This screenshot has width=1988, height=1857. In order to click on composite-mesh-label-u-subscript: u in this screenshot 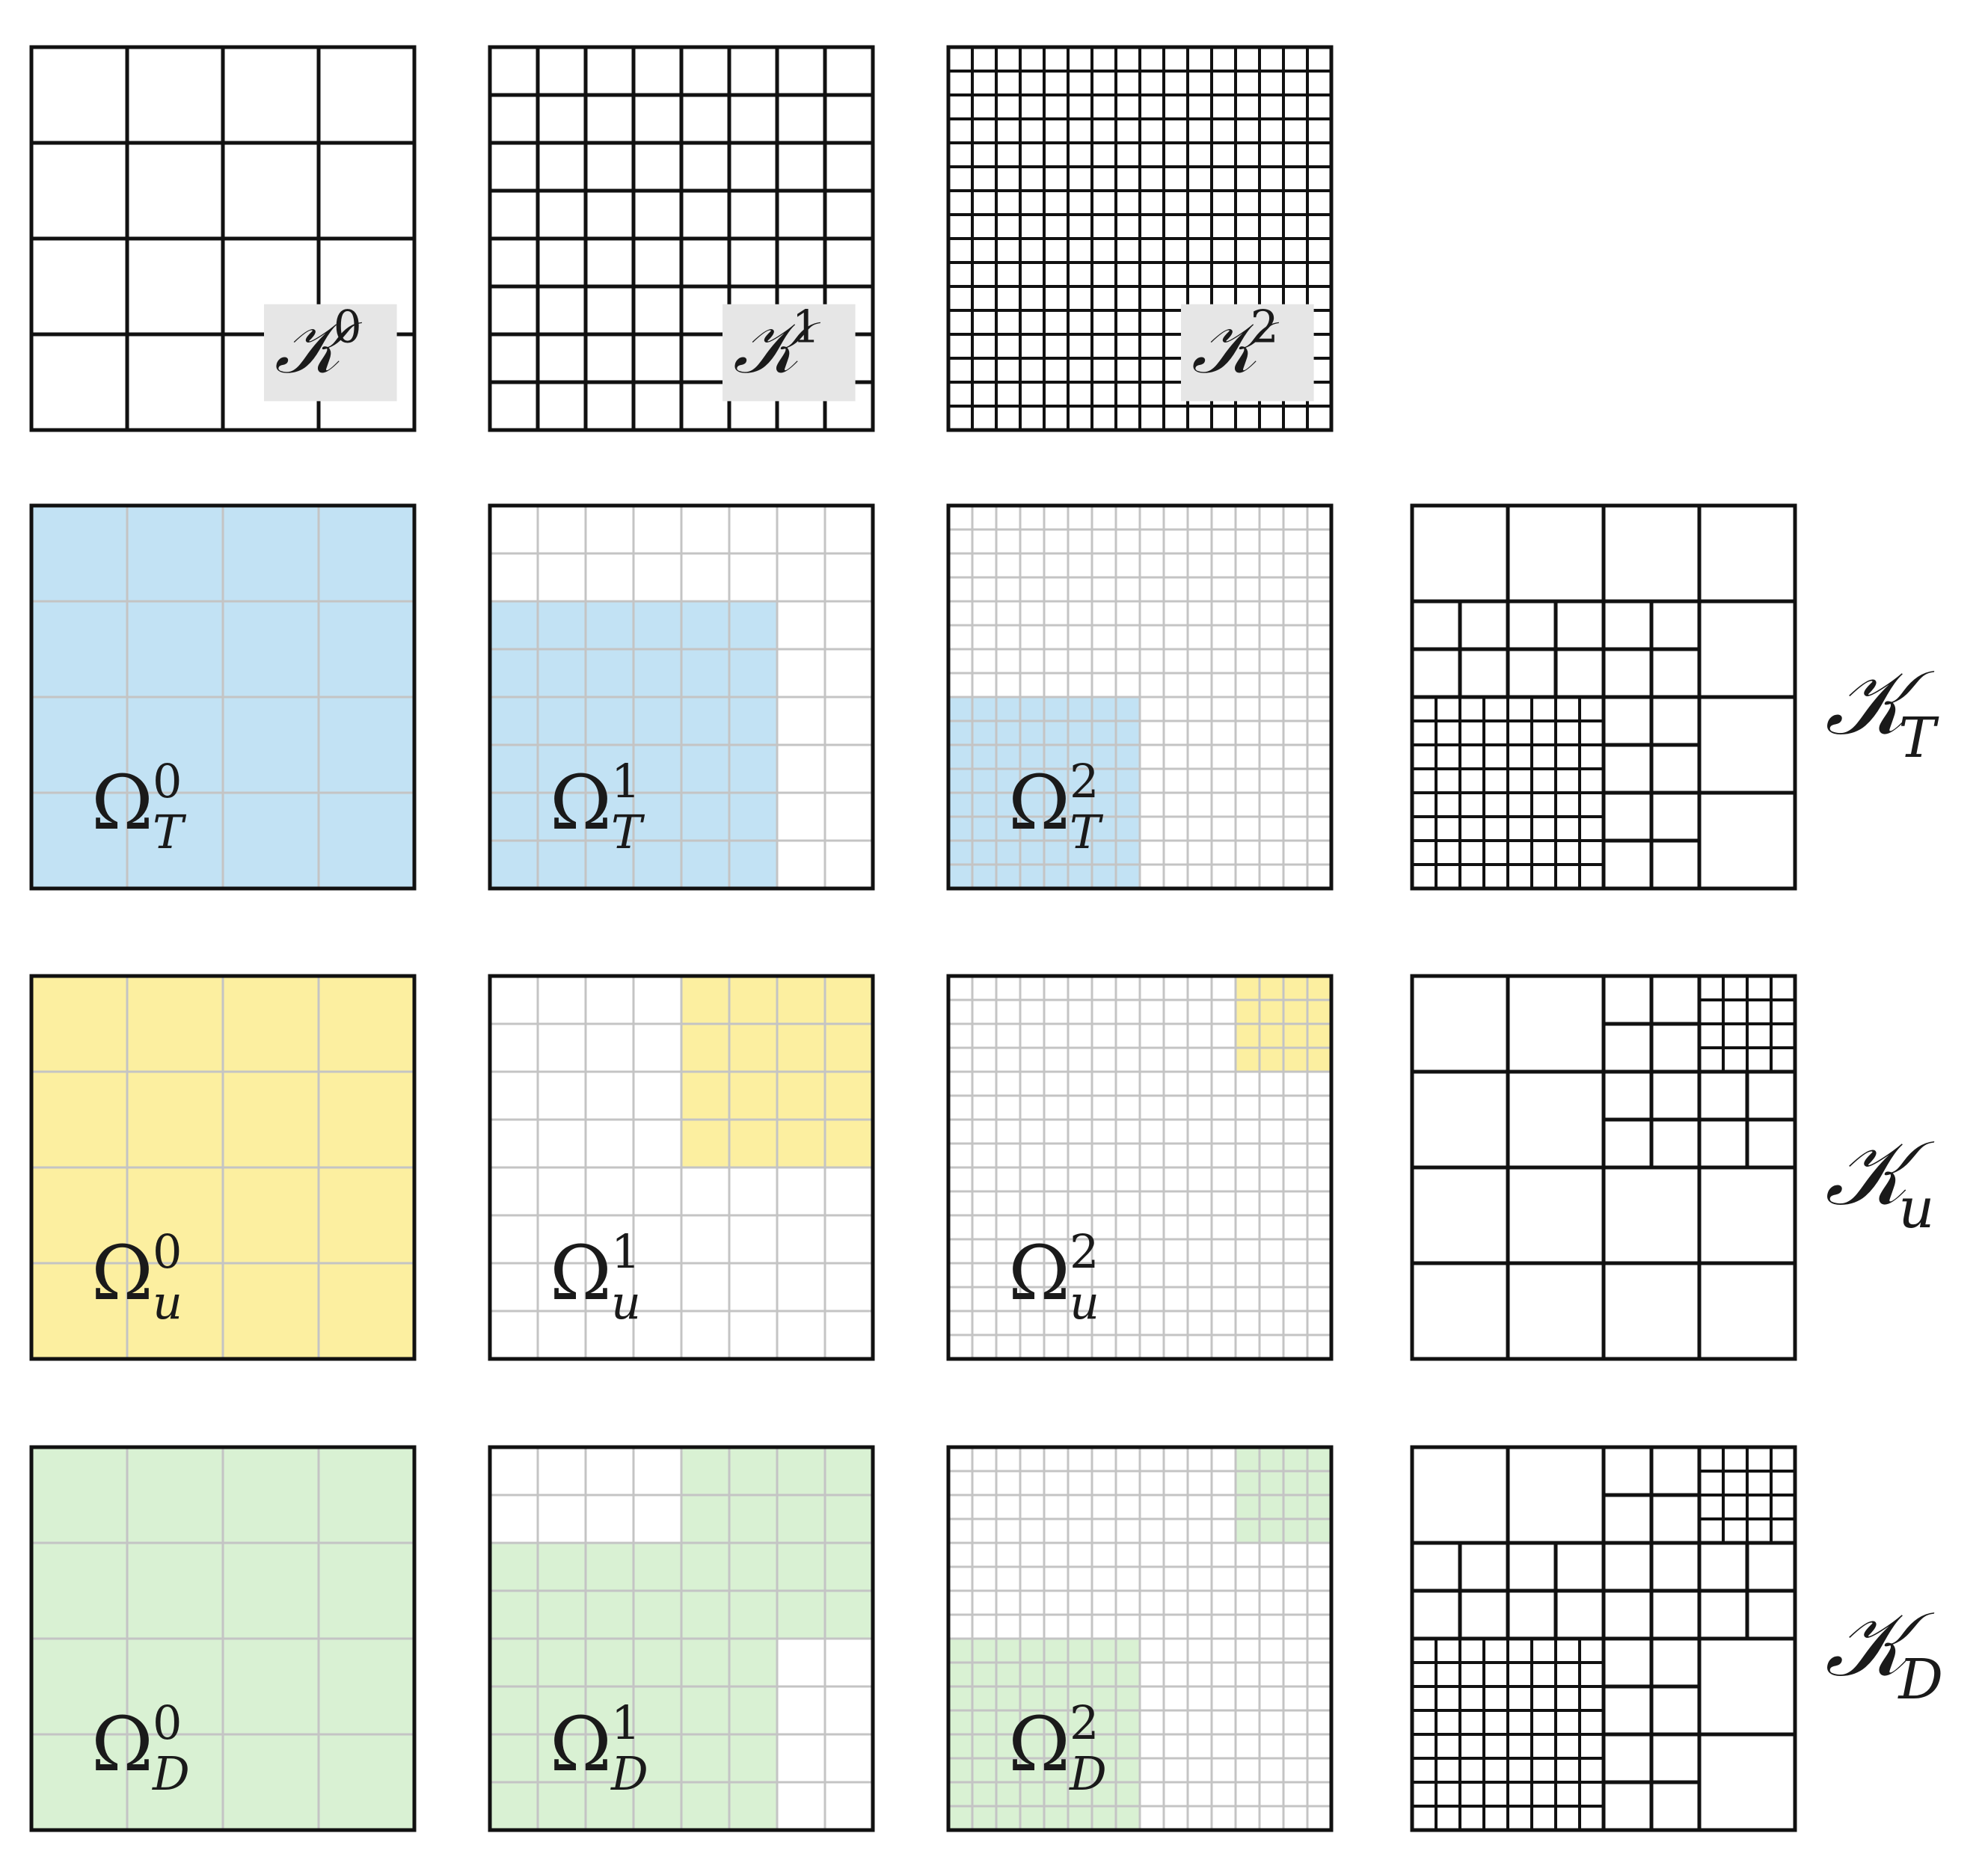, I will do `click(1916, 1208)`.